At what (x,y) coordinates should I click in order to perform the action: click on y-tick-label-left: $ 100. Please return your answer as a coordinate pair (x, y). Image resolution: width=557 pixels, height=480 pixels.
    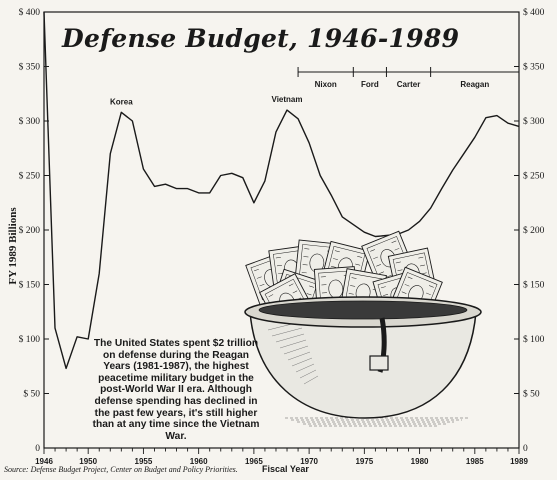
    Looking at the image, I should click on (30, 339).